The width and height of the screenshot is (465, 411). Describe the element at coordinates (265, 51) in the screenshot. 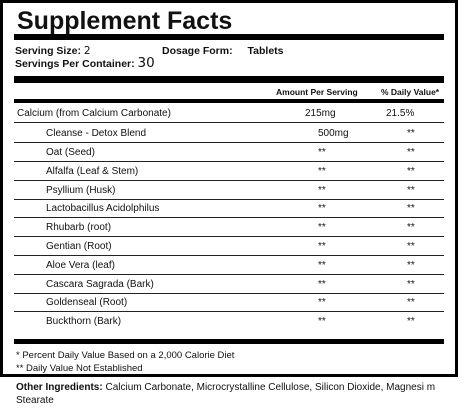

I see `dosage-form-value: Tablets` at that location.